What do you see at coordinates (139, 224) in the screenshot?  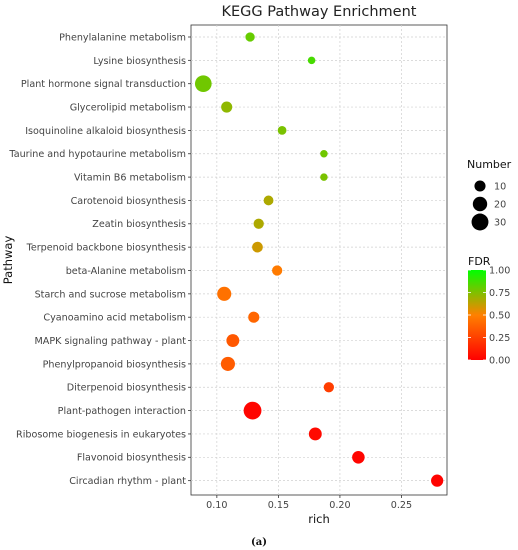 I see `pathway-label: Zeatin biosynthesis` at bounding box center [139, 224].